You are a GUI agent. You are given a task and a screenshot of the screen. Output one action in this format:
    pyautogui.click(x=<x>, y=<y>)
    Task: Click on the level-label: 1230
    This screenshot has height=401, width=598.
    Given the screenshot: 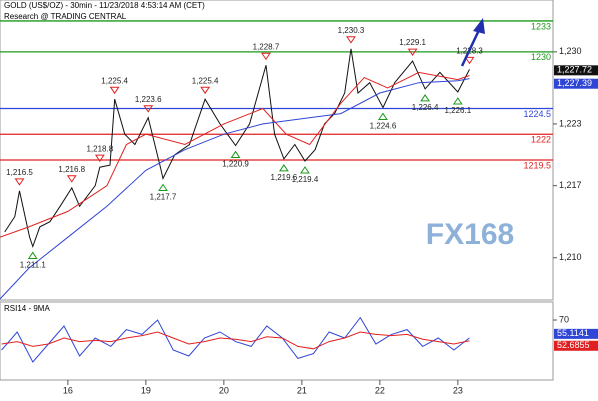 What is the action you would take?
    pyautogui.click(x=541, y=57)
    